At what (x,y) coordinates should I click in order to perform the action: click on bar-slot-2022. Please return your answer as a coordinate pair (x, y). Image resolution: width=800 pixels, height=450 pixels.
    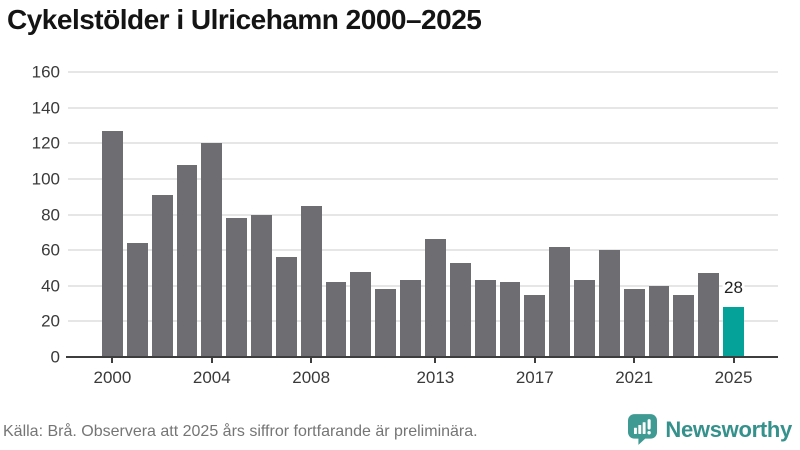
    Looking at the image, I should click on (659, 214).